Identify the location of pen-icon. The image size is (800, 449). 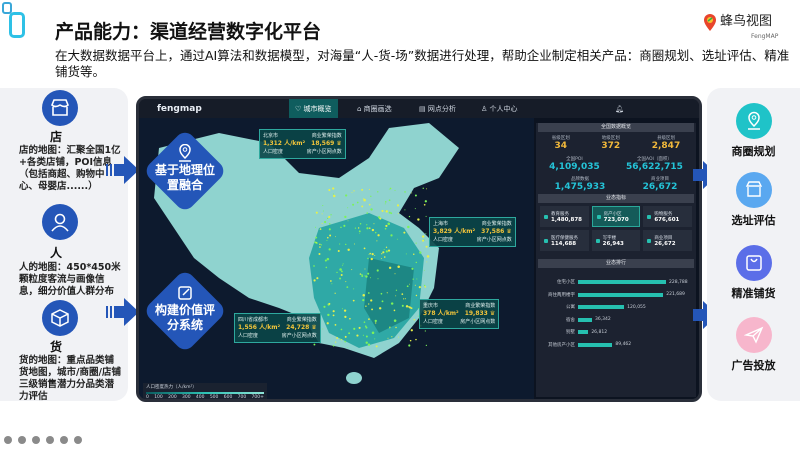
(36, 440).